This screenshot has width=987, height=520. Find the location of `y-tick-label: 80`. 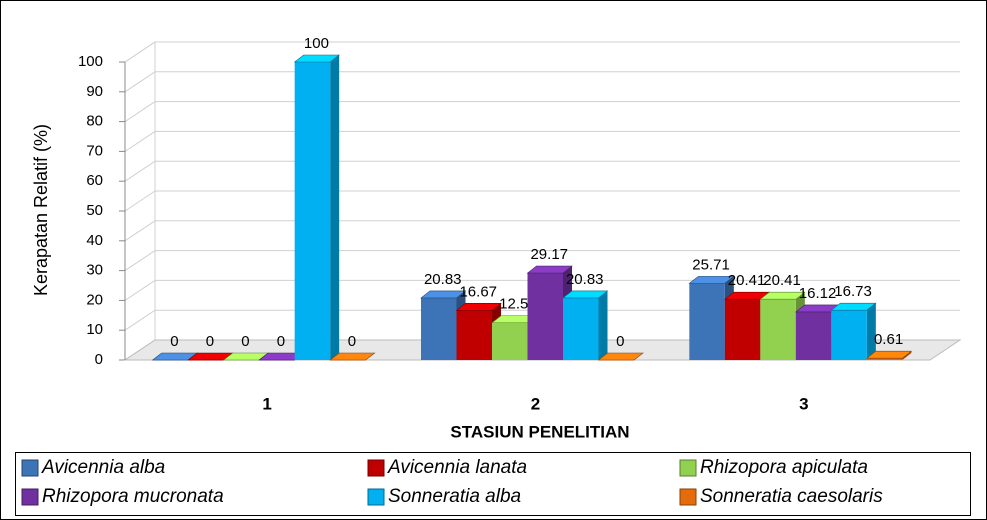

y-tick-label: 80 is located at coordinates (94, 121).